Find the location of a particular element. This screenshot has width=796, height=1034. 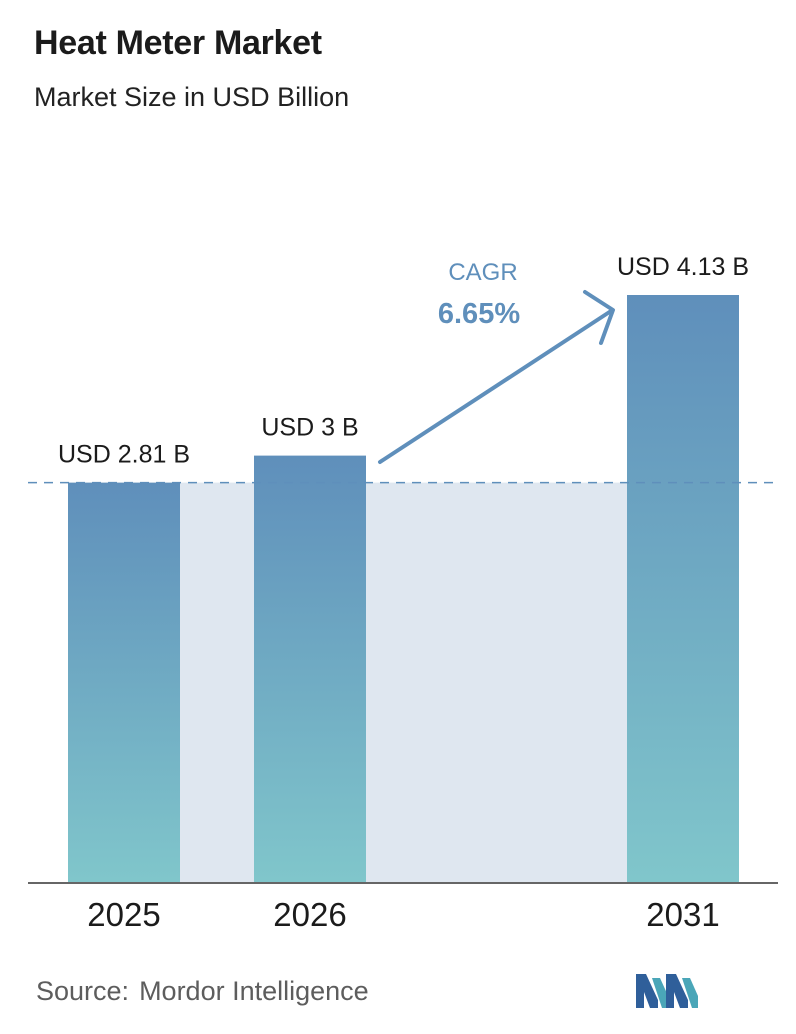

bar-2031 is located at coordinates (683, 588).